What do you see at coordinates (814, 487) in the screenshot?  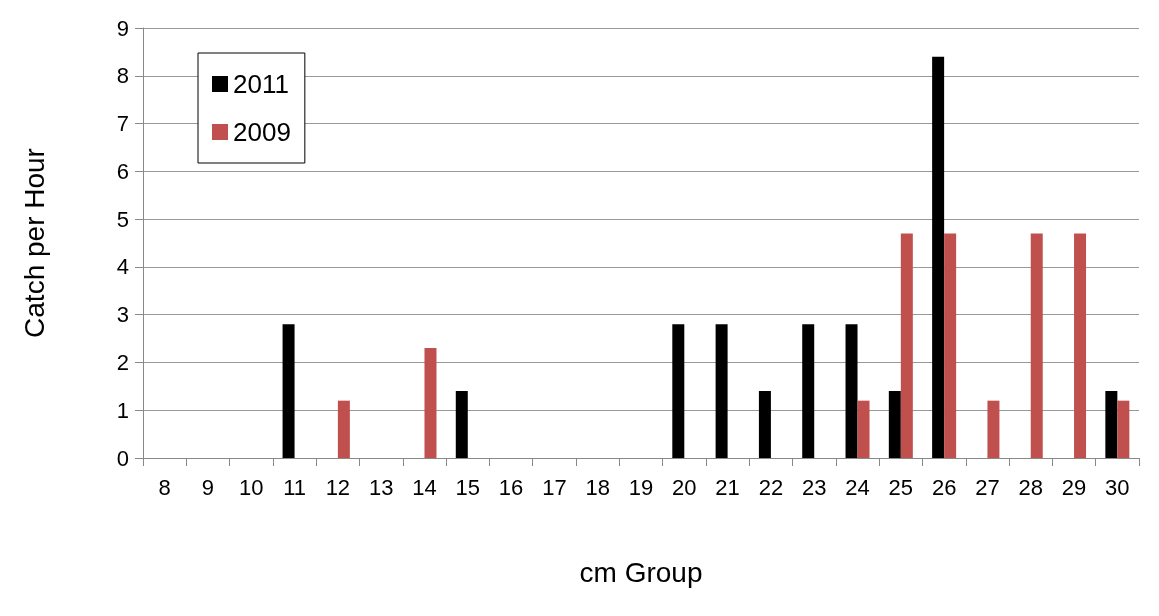 I see `x-tick-label: 23` at bounding box center [814, 487].